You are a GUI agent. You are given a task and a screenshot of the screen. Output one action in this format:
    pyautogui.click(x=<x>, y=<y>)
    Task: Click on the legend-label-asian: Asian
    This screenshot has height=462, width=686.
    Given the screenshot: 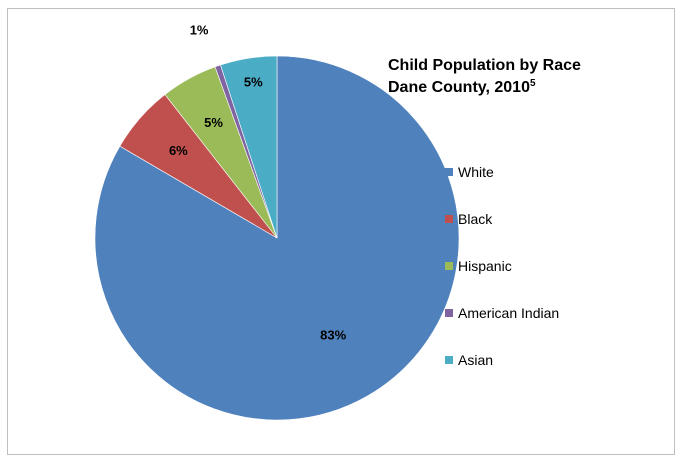 What is the action you would take?
    pyautogui.click(x=476, y=360)
    